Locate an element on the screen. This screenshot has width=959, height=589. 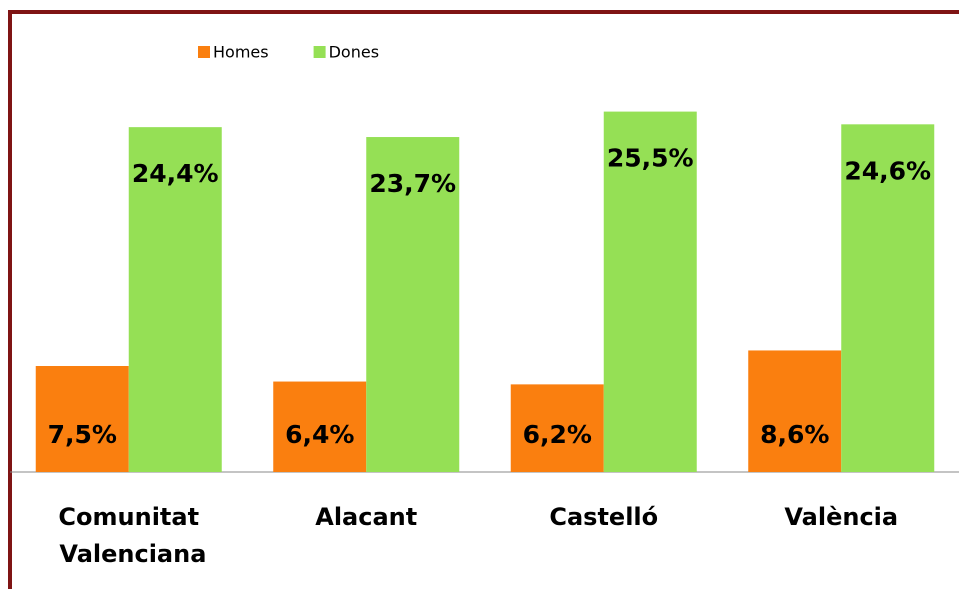
value-label: 6,2% is located at coordinates (557, 434).